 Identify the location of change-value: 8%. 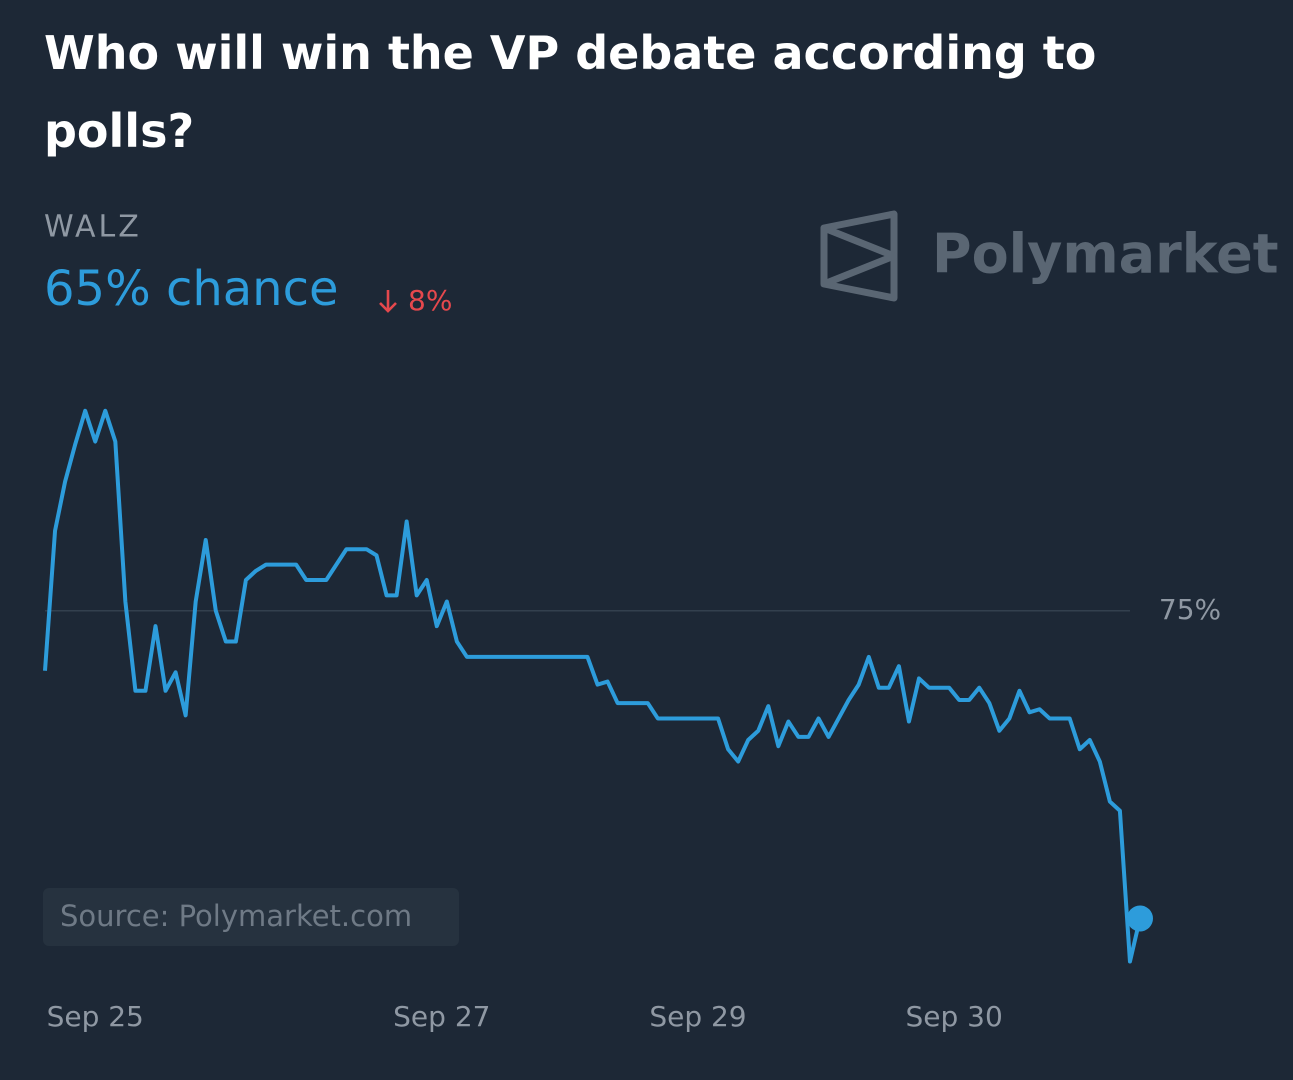
(430, 300).